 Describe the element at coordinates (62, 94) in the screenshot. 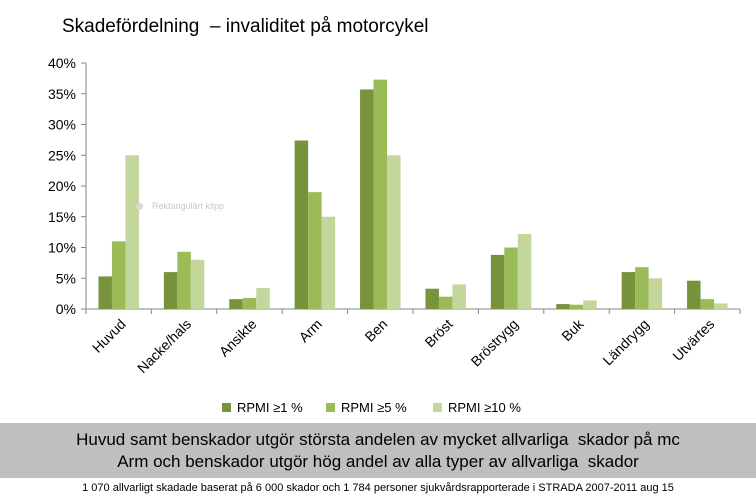

I see `y-tick-label: 35%` at that location.